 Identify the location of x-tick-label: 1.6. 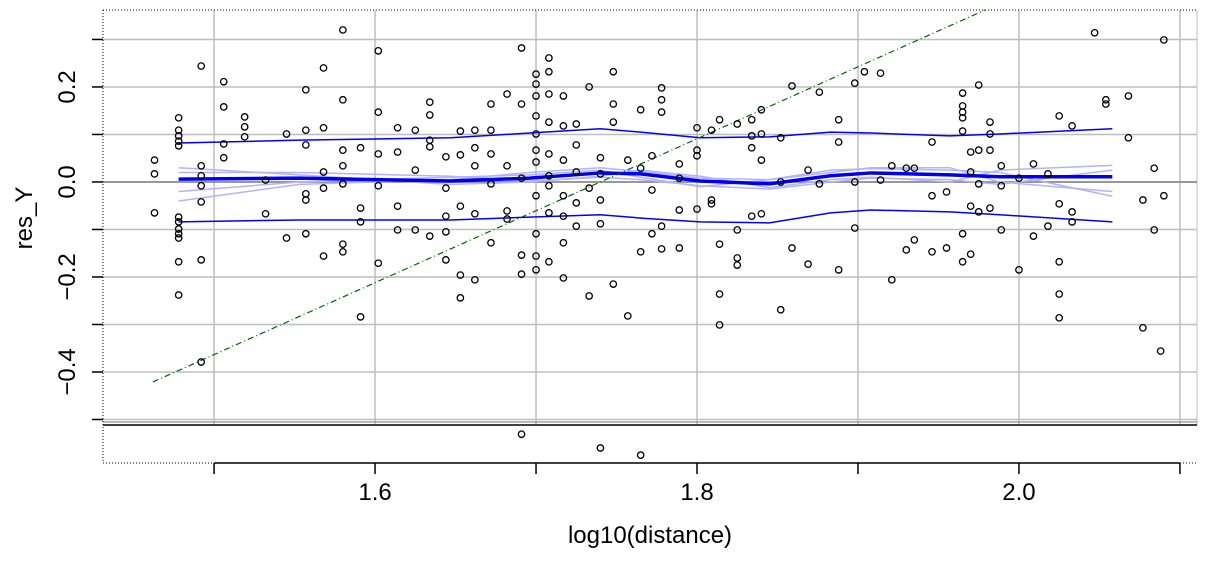
(374, 492).